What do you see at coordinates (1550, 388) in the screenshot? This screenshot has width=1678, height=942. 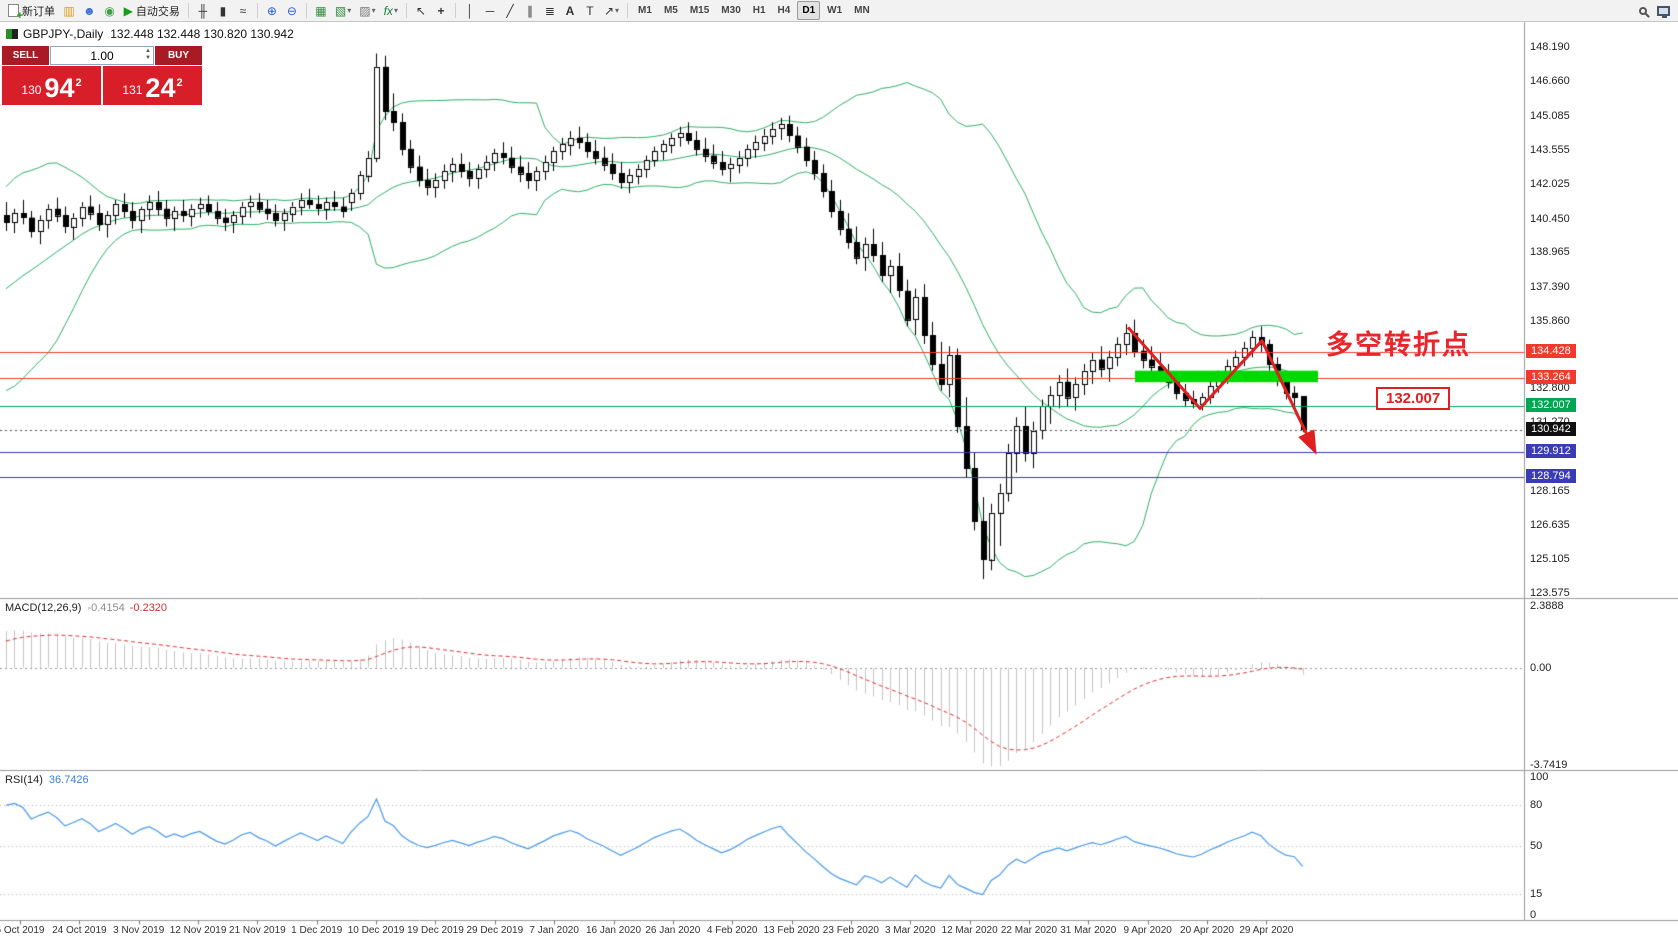 I see `price-axis-label: 132.800` at bounding box center [1550, 388].